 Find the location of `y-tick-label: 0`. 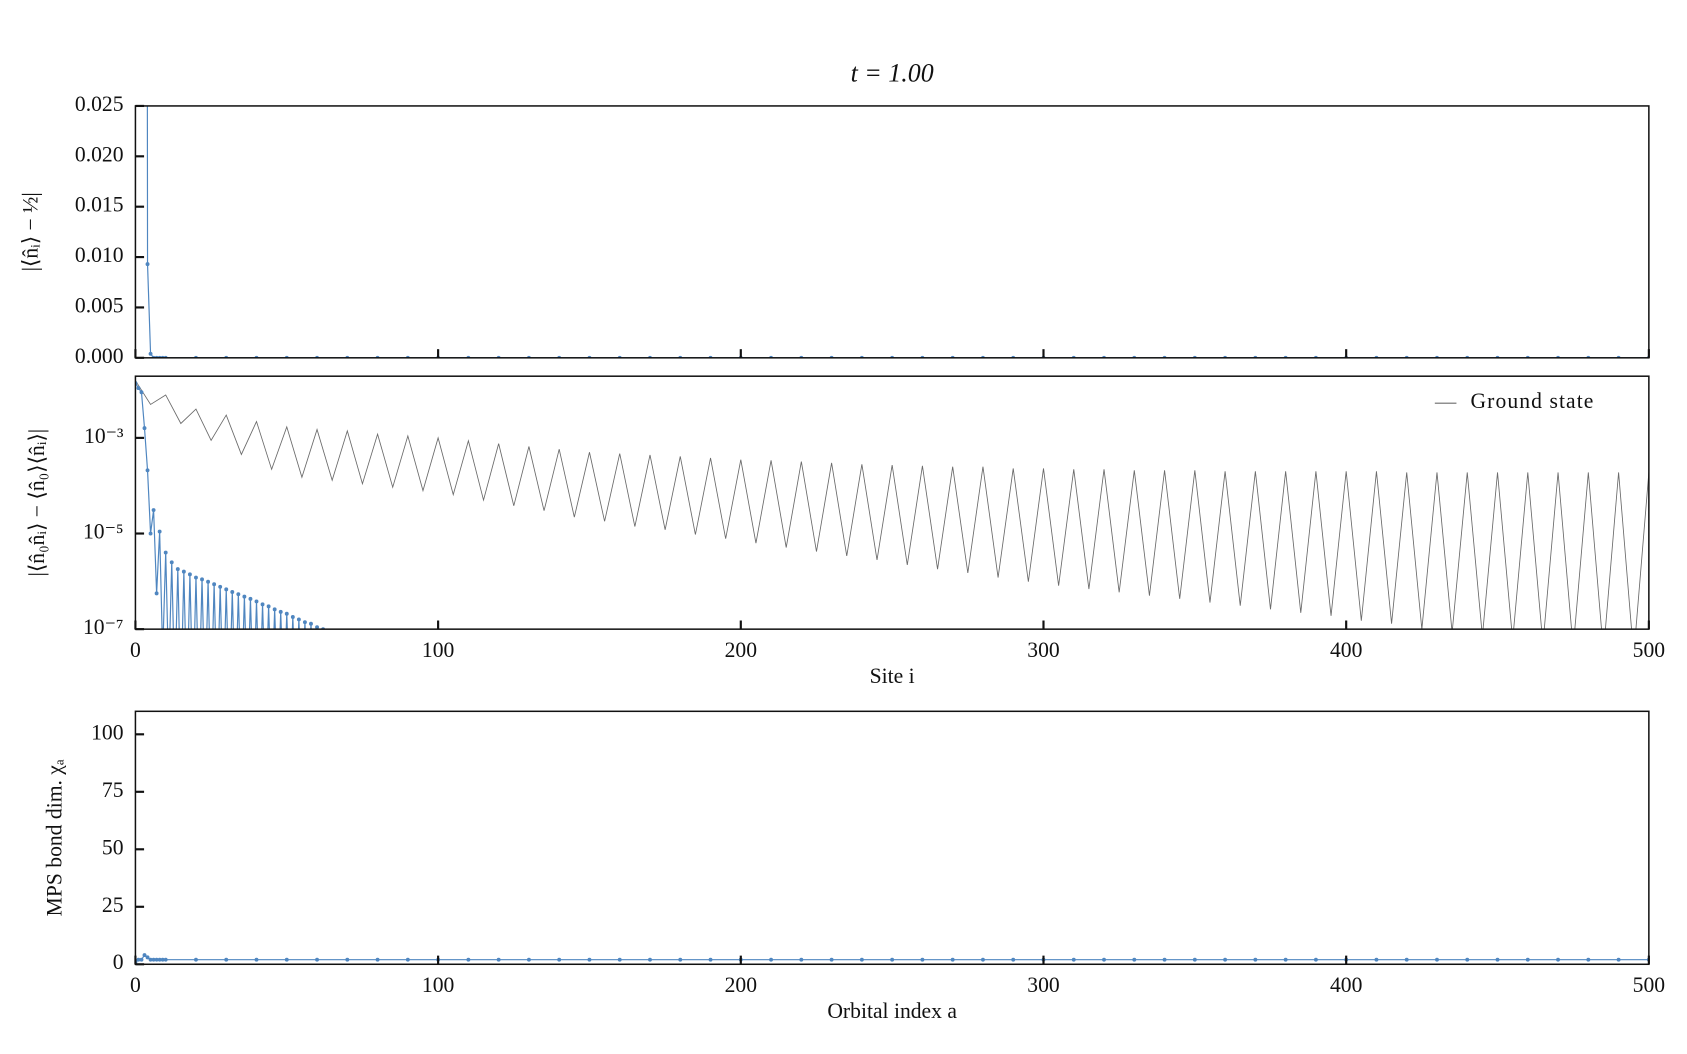

y-tick-label: 0 is located at coordinates (118, 962).